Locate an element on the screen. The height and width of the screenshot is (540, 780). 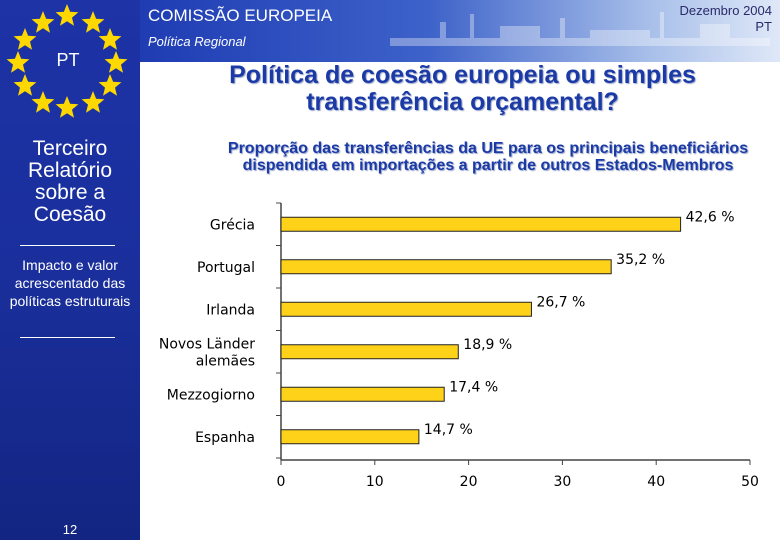
data-label: 17,4 % is located at coordinates (473, 387).